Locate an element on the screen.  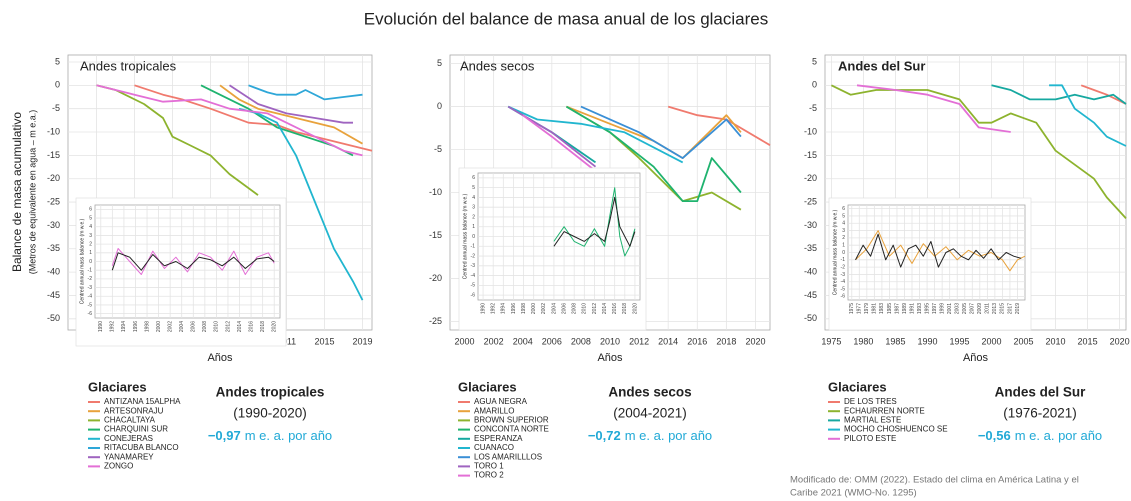
x-tick-label: 2010 is located at coordinates (1056, 341).